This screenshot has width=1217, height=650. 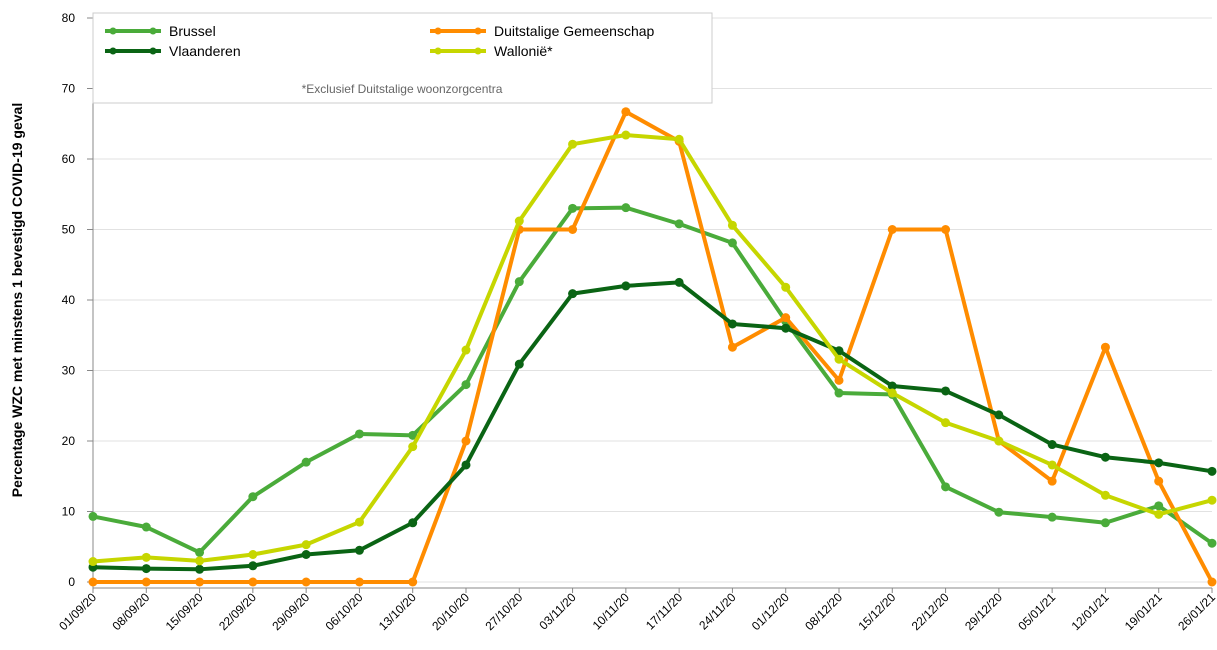 I want to click on y-tick-label: 20, so click(x=69, y=441).